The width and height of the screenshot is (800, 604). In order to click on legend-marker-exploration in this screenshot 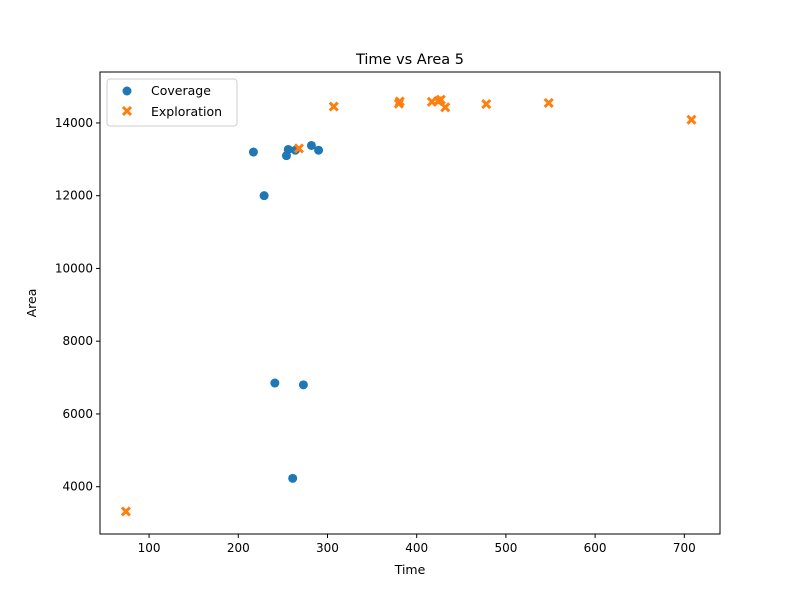, I will do `click(127, 111)`.